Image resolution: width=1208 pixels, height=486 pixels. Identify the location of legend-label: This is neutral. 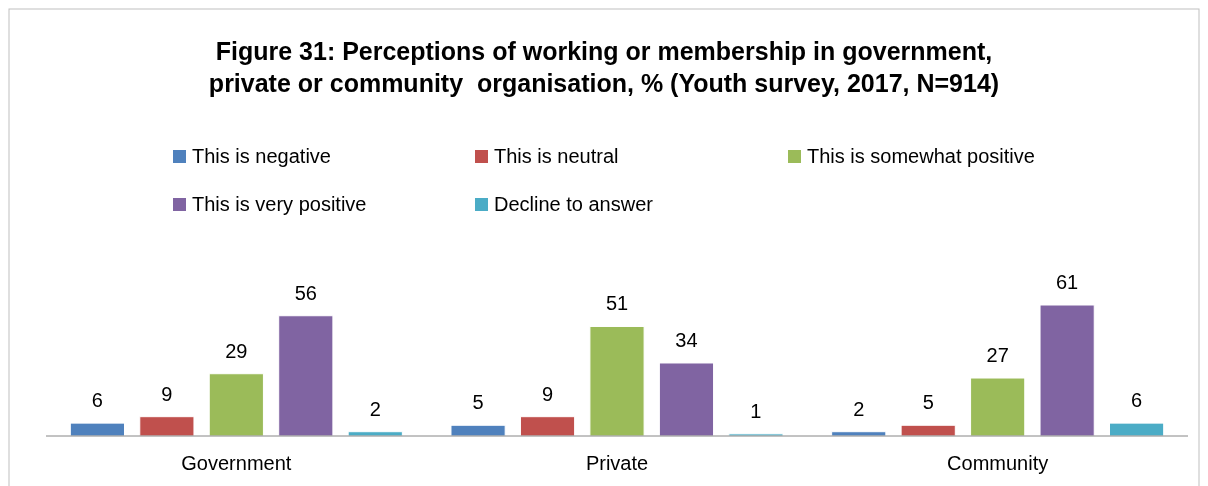
(556, 156).